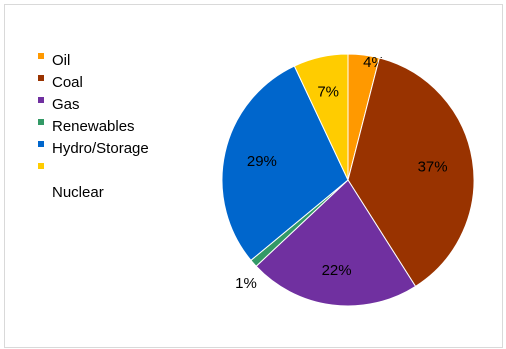  I want to click on legend-label-nuclear: Nuclear, so click(78, 192).